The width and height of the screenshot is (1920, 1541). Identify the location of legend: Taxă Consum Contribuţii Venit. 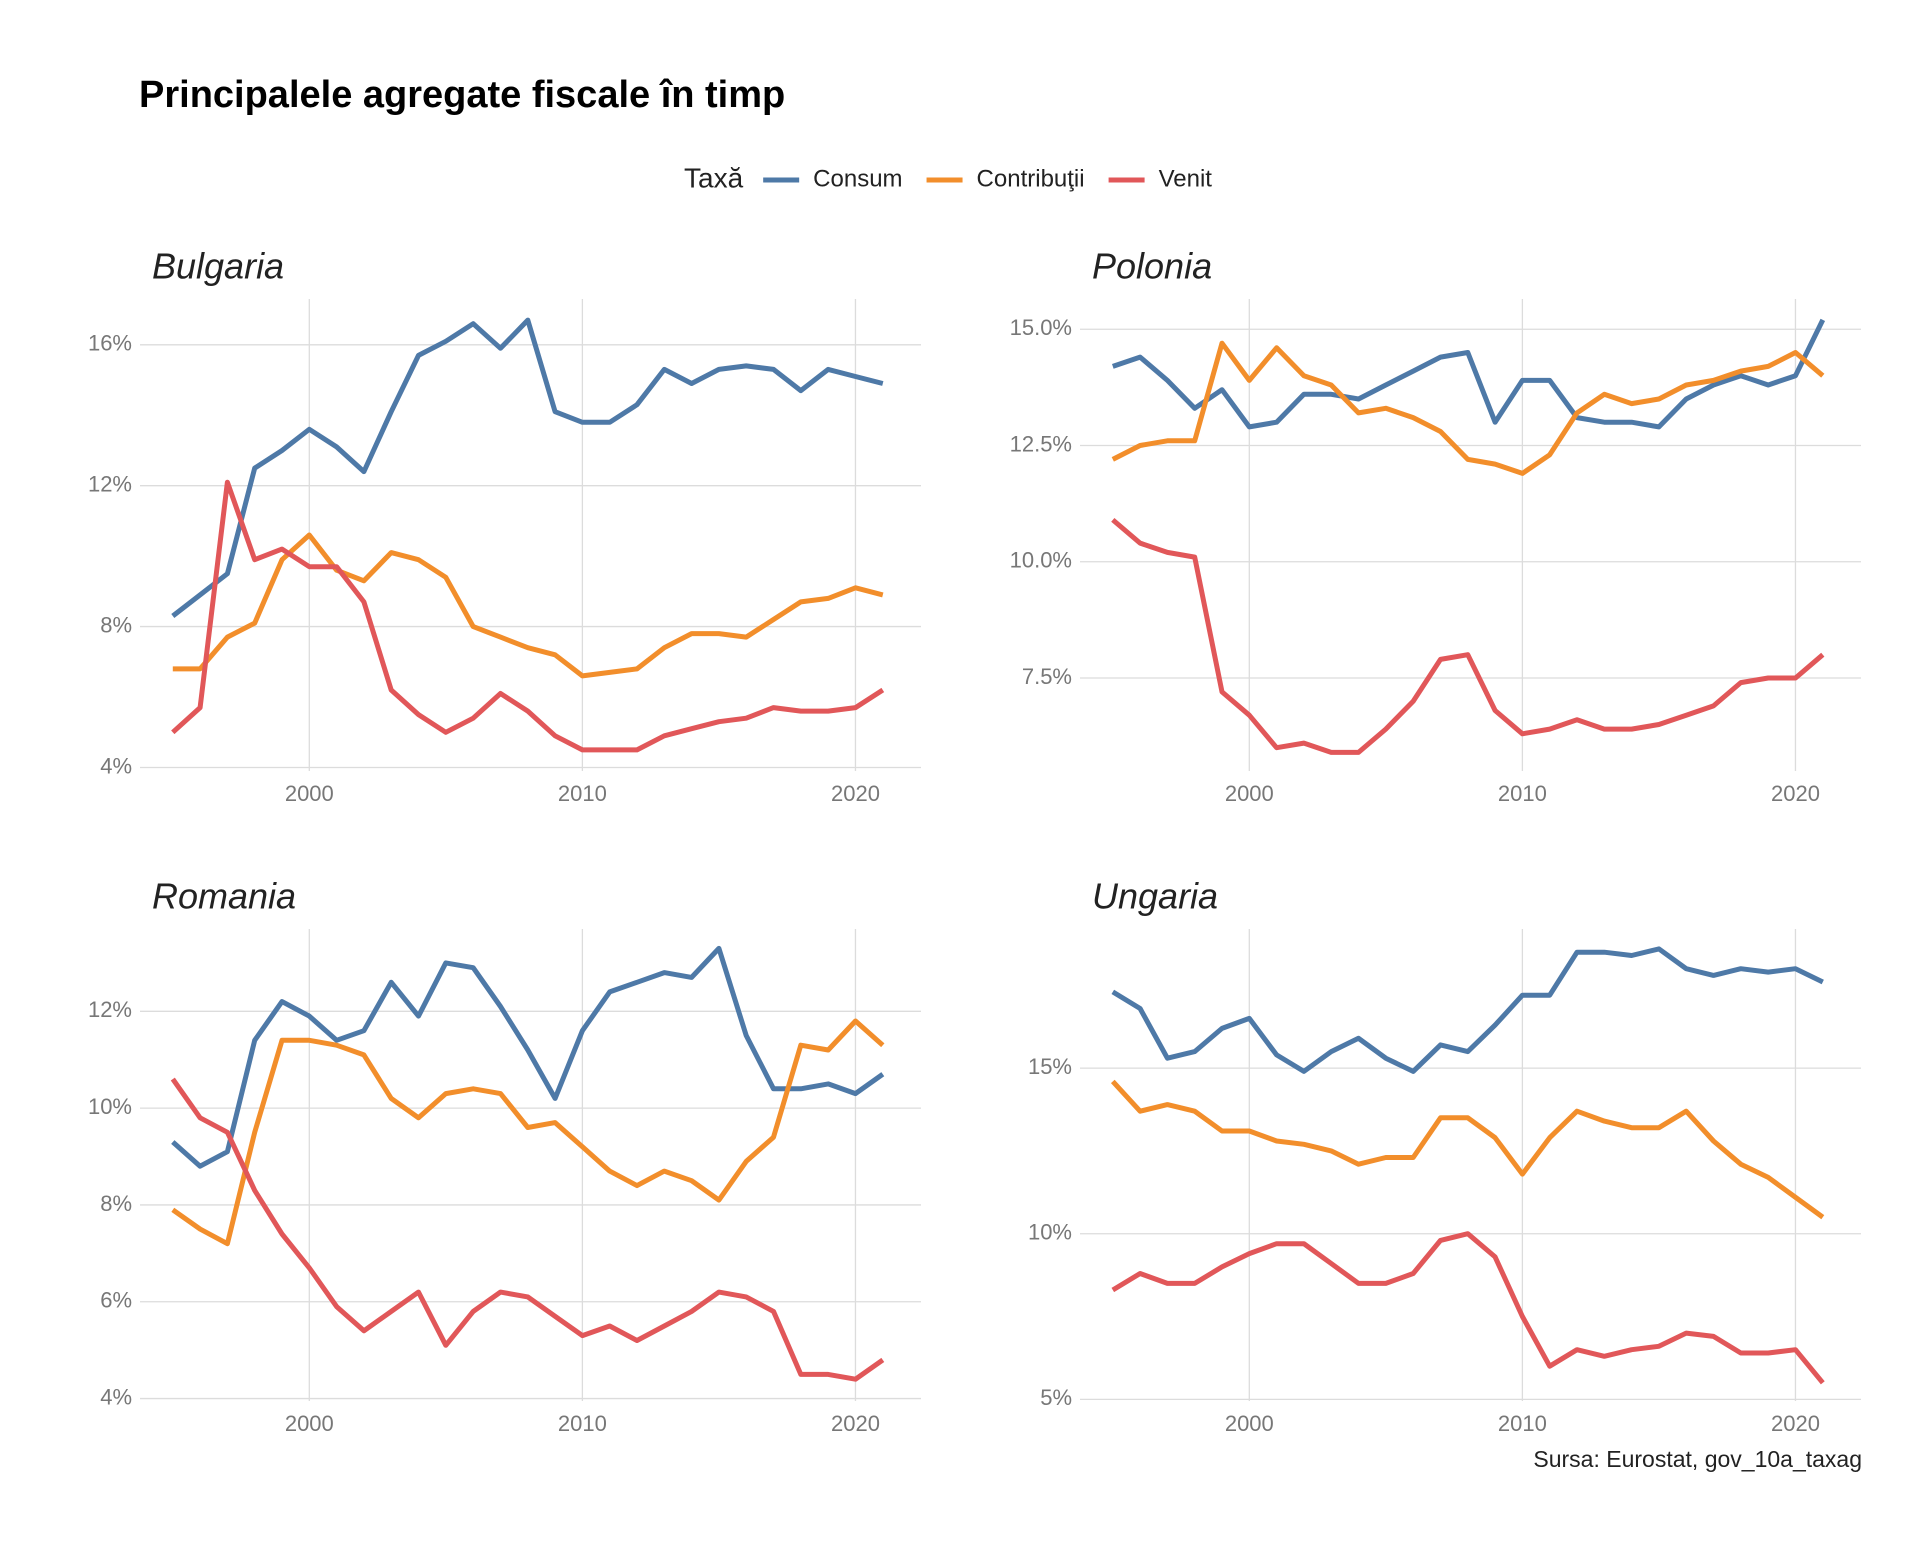
(948, 177).